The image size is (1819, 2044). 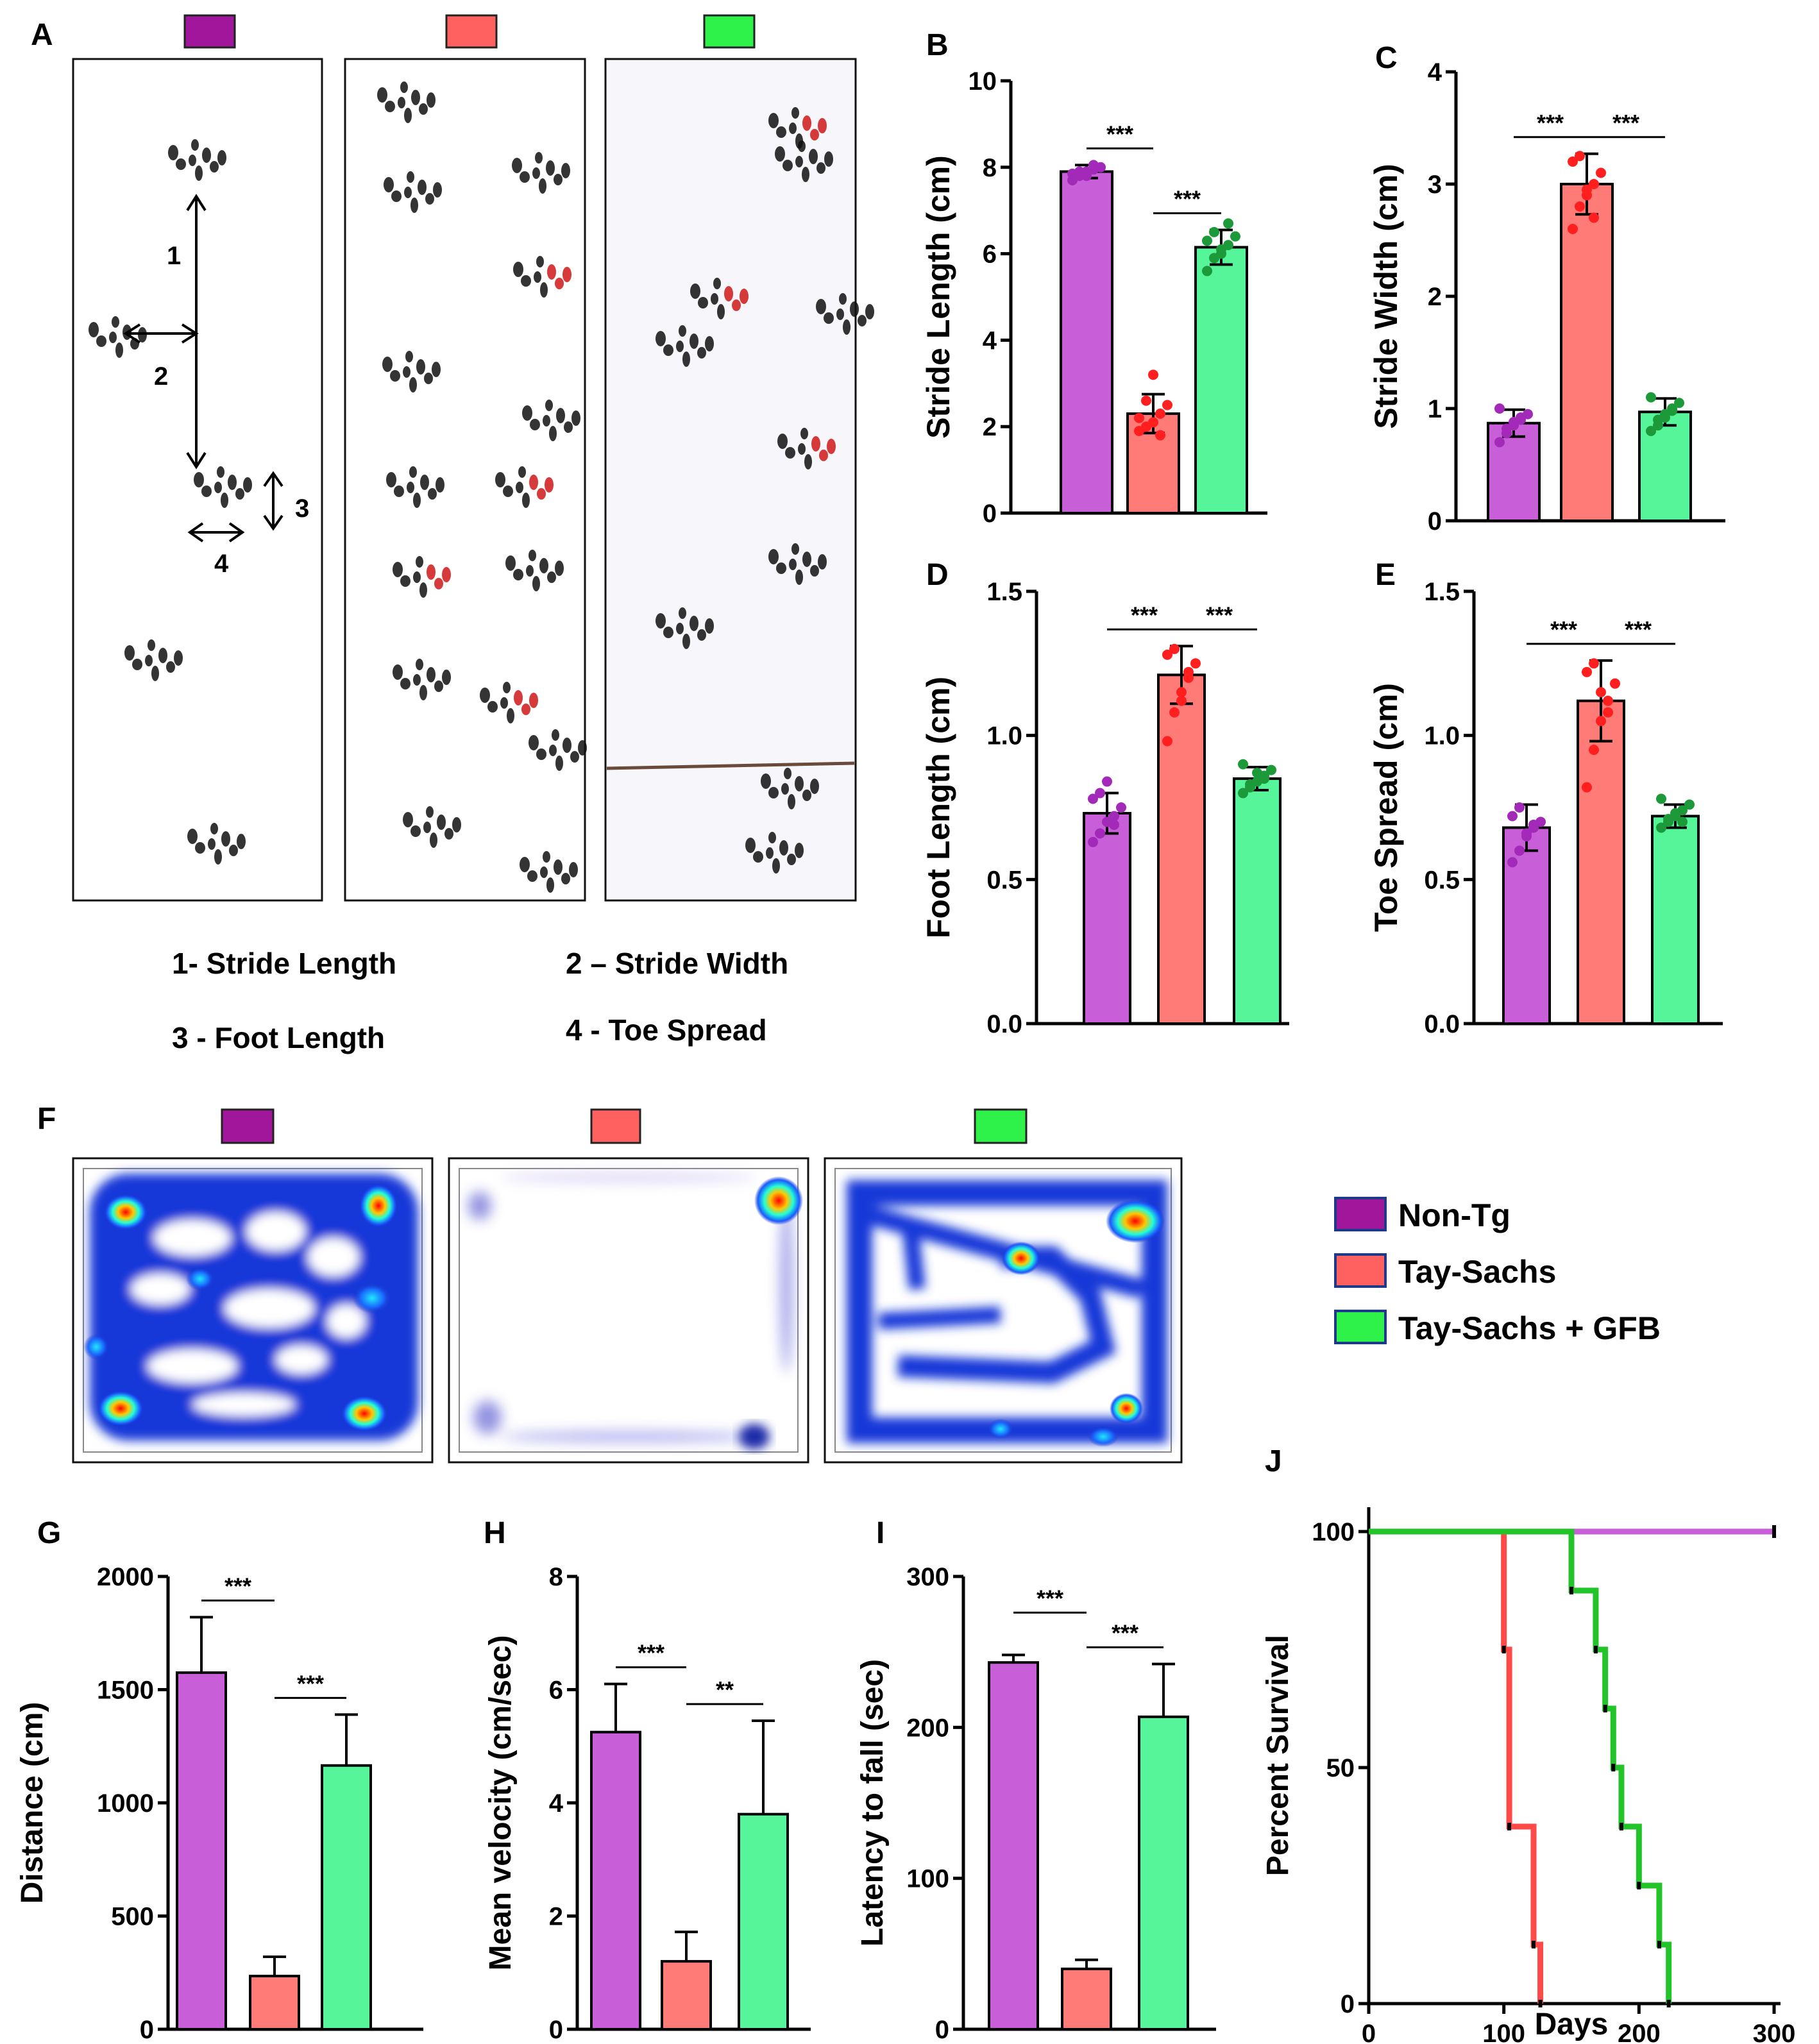 What do you see at coordinates (1360, 1270) in the screenshot?
I see `legend-swatch-taysachs` at bounding box center [1360, 1270].